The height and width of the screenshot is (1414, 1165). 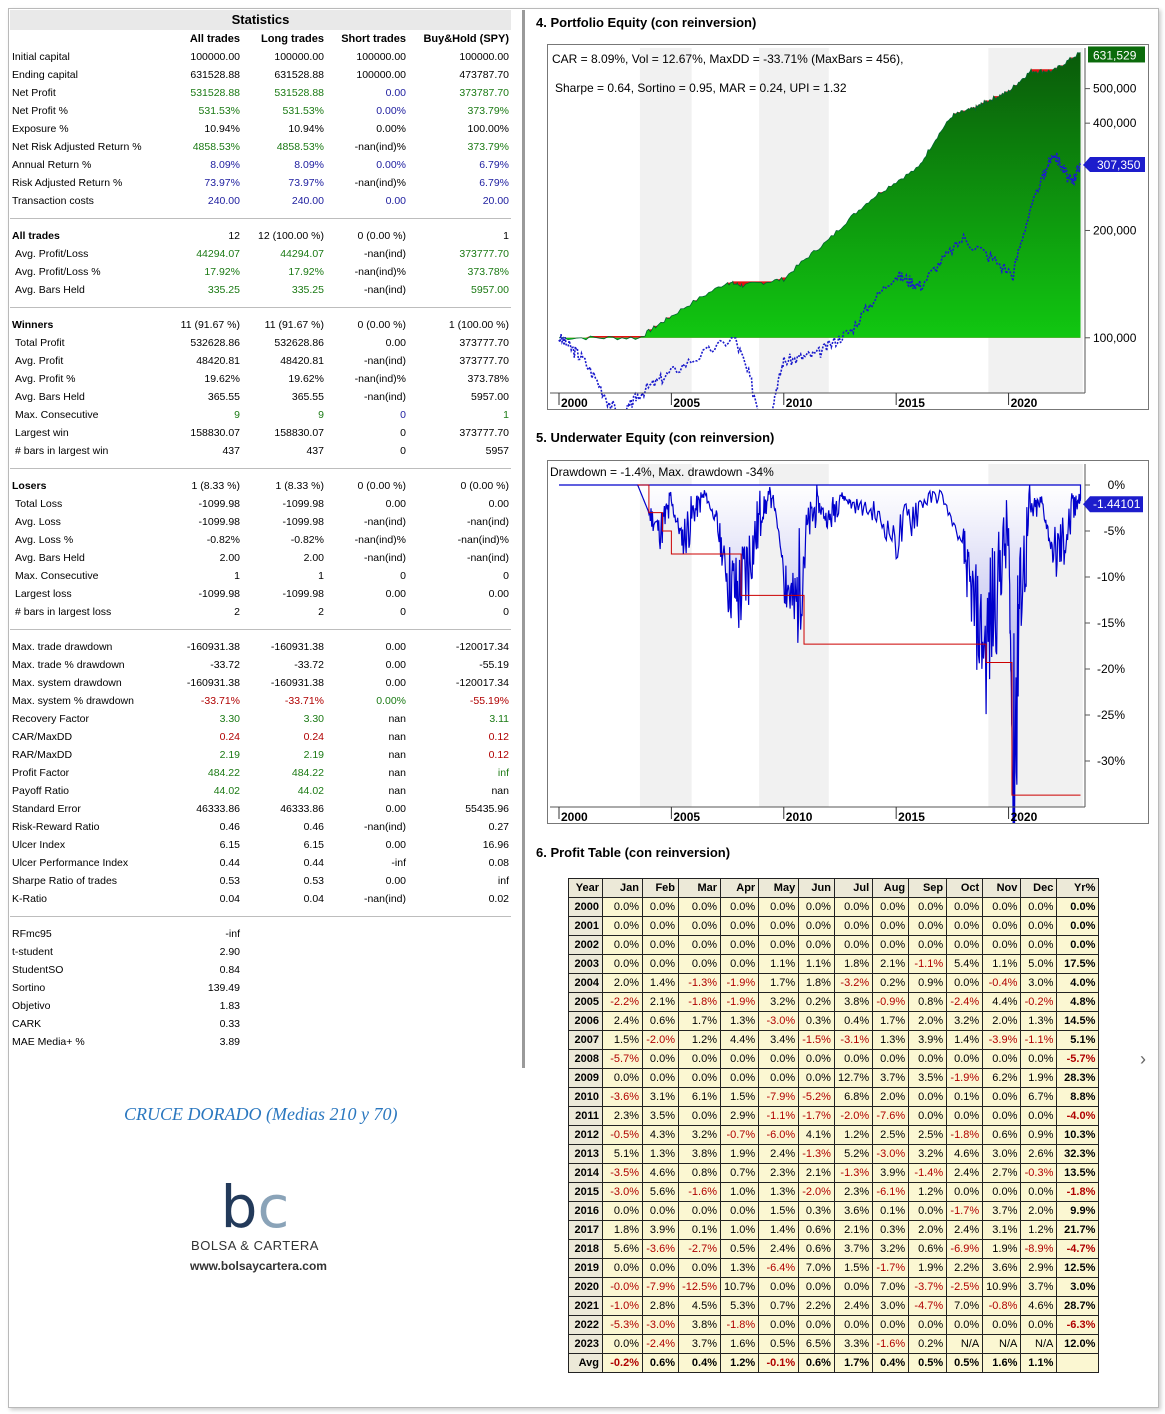 What do you see at coordinates (306, 272) in the screenshot?
I see `stats-value: 17.92%` at bounding box center [306, 272].